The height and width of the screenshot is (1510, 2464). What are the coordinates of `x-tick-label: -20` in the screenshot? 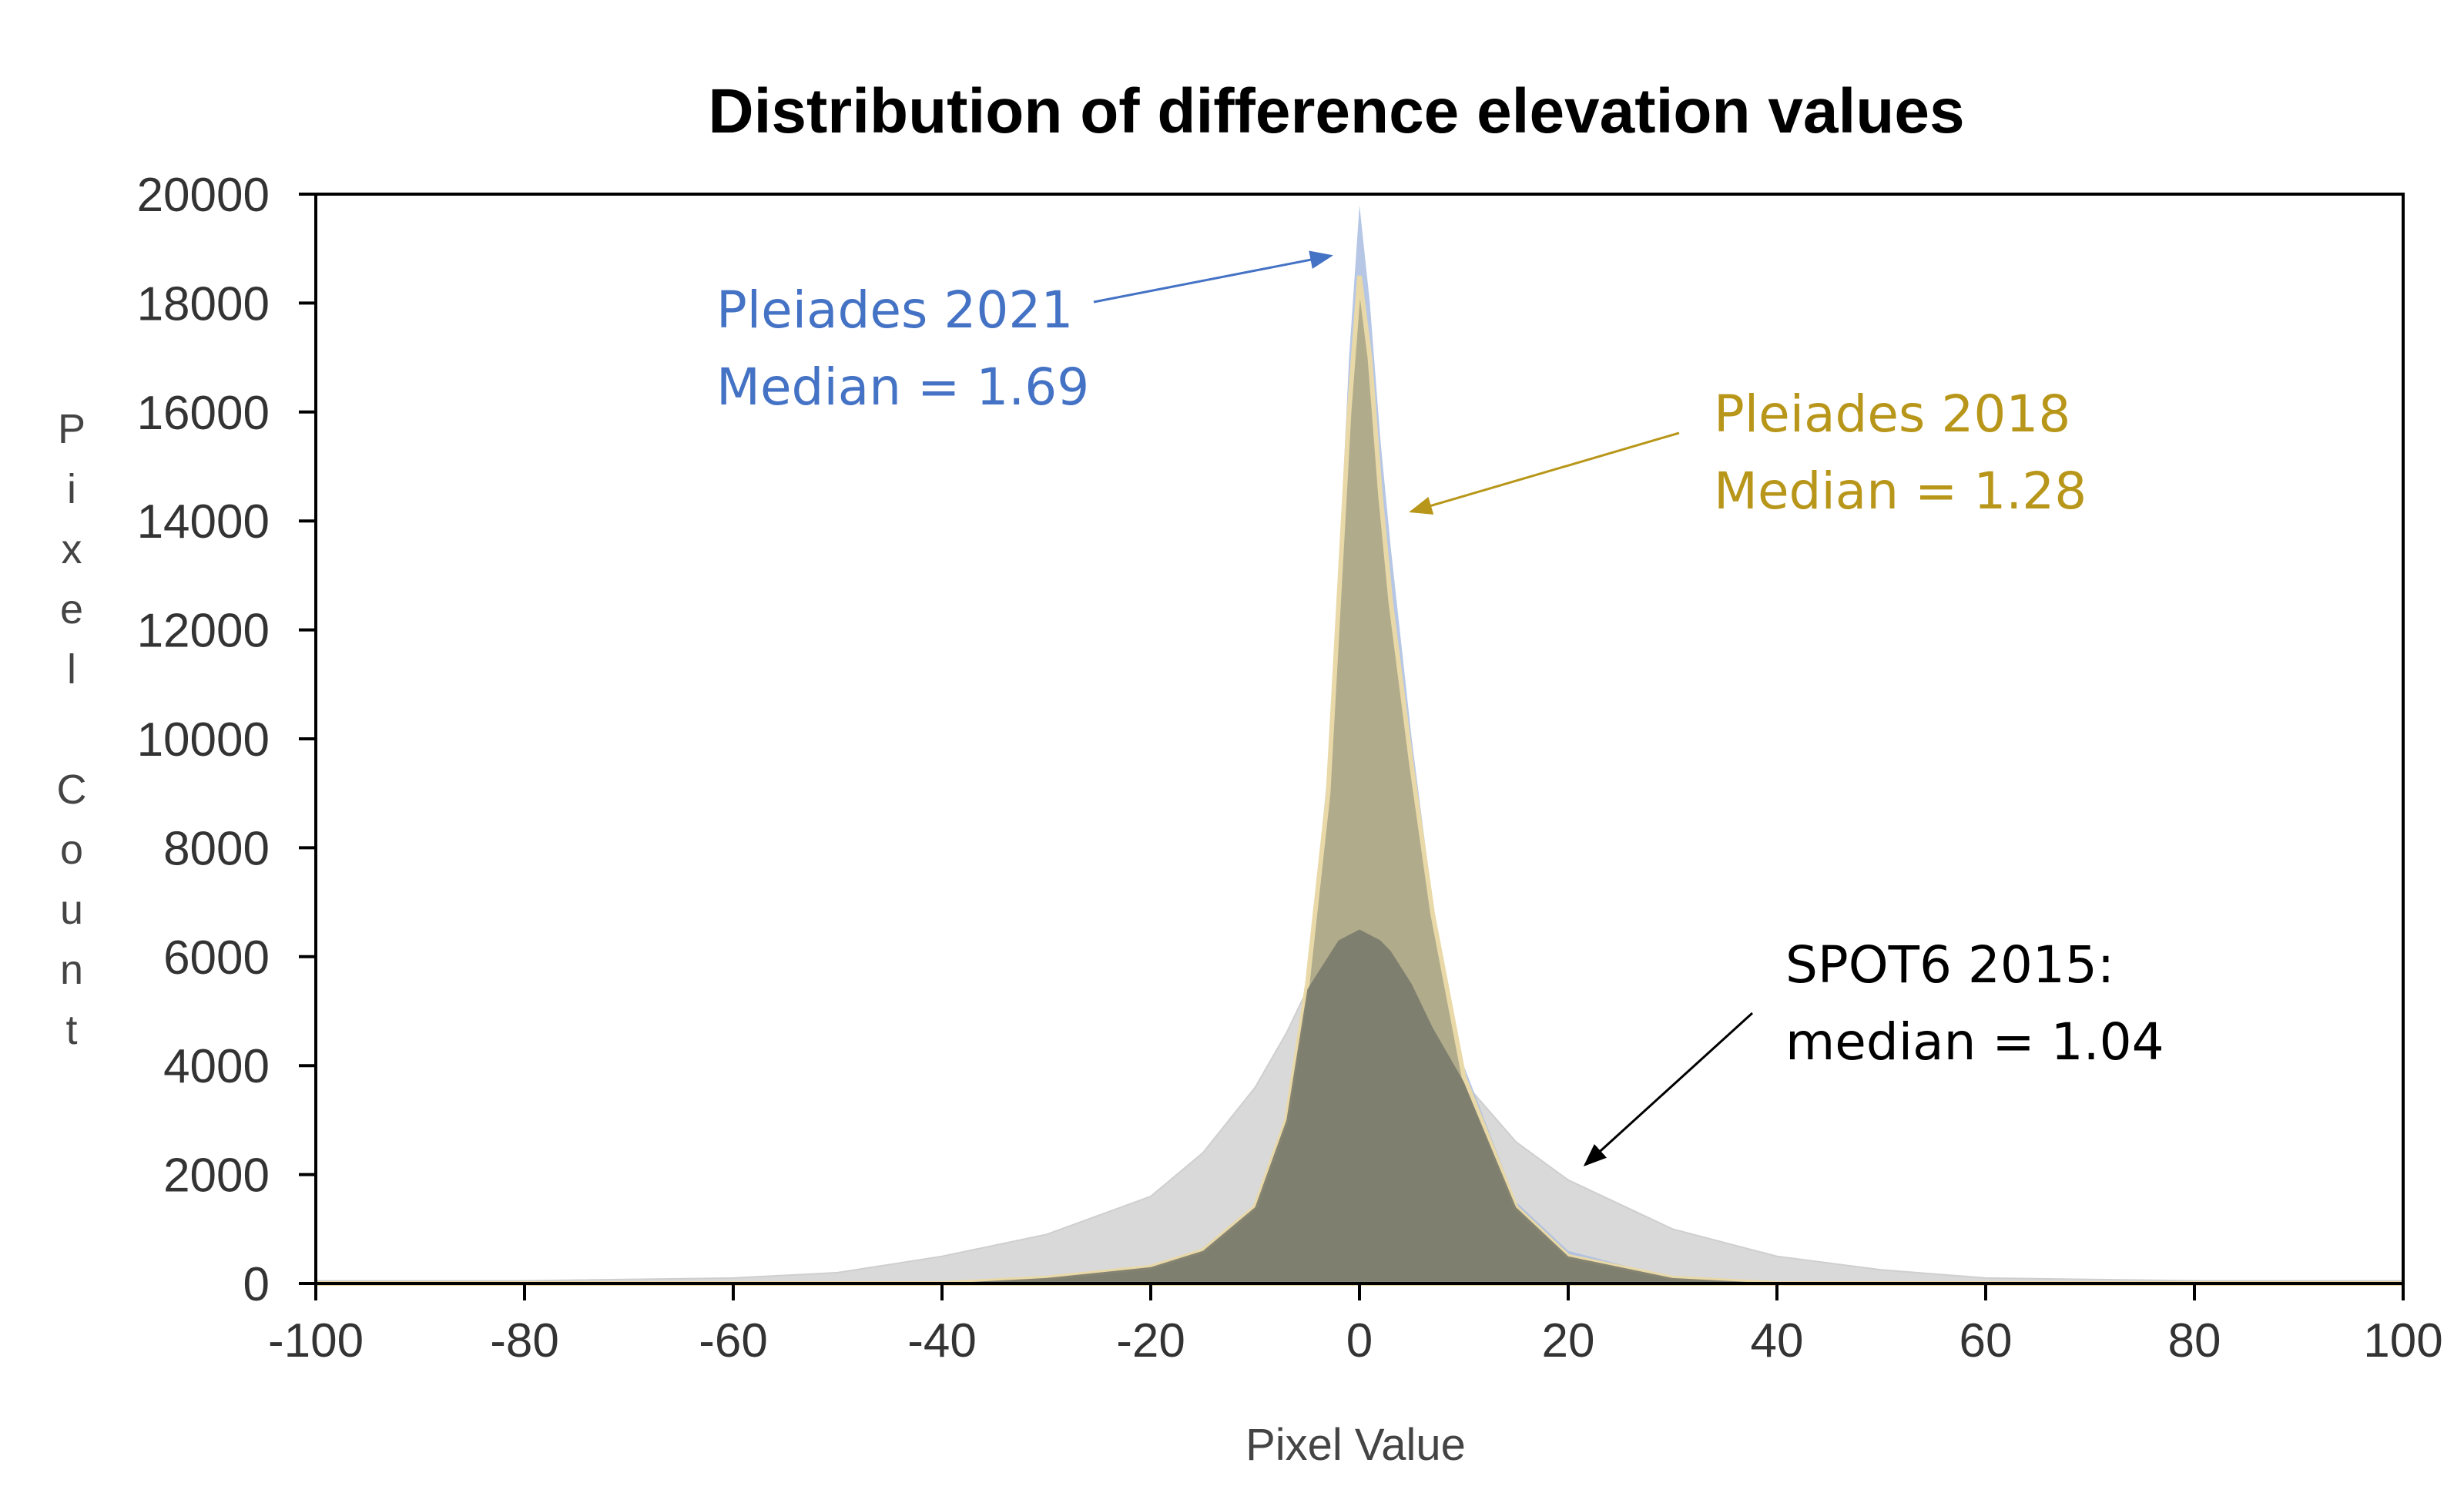 It's located at (1150, 1340).